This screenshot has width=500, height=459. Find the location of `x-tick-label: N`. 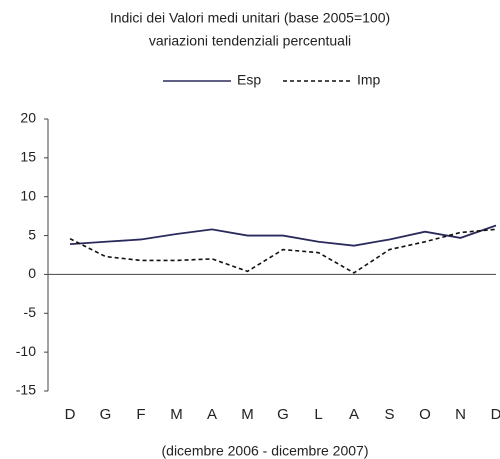

x-tick-label: N is located at coordinates (460, 414).